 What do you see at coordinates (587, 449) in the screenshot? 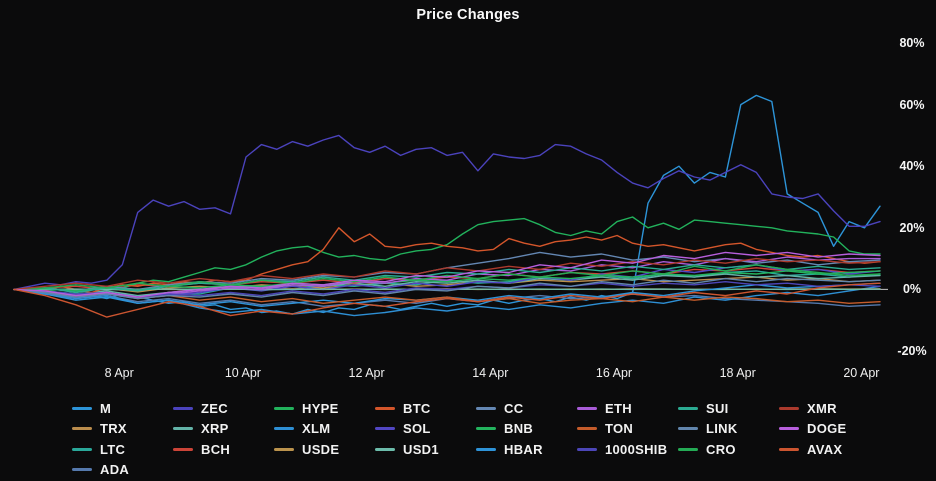
I see `legend-swatch-1000SHIB` at bounding box center [587, 449].